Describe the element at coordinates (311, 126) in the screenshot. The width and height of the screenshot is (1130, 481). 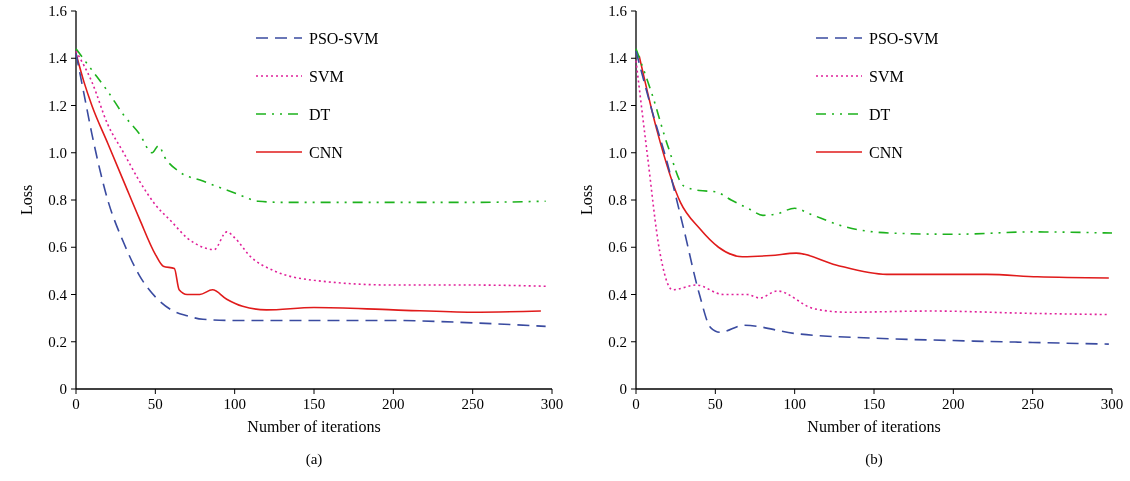
I see `line-series` at that location.